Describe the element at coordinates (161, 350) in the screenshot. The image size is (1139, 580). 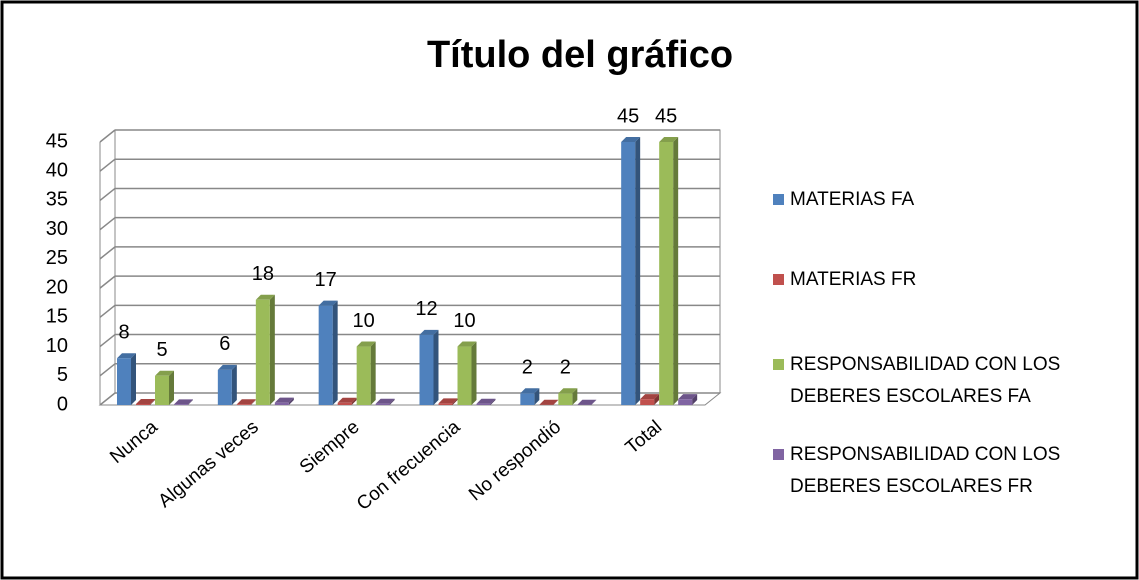
I see `data-label: 5` at that location.